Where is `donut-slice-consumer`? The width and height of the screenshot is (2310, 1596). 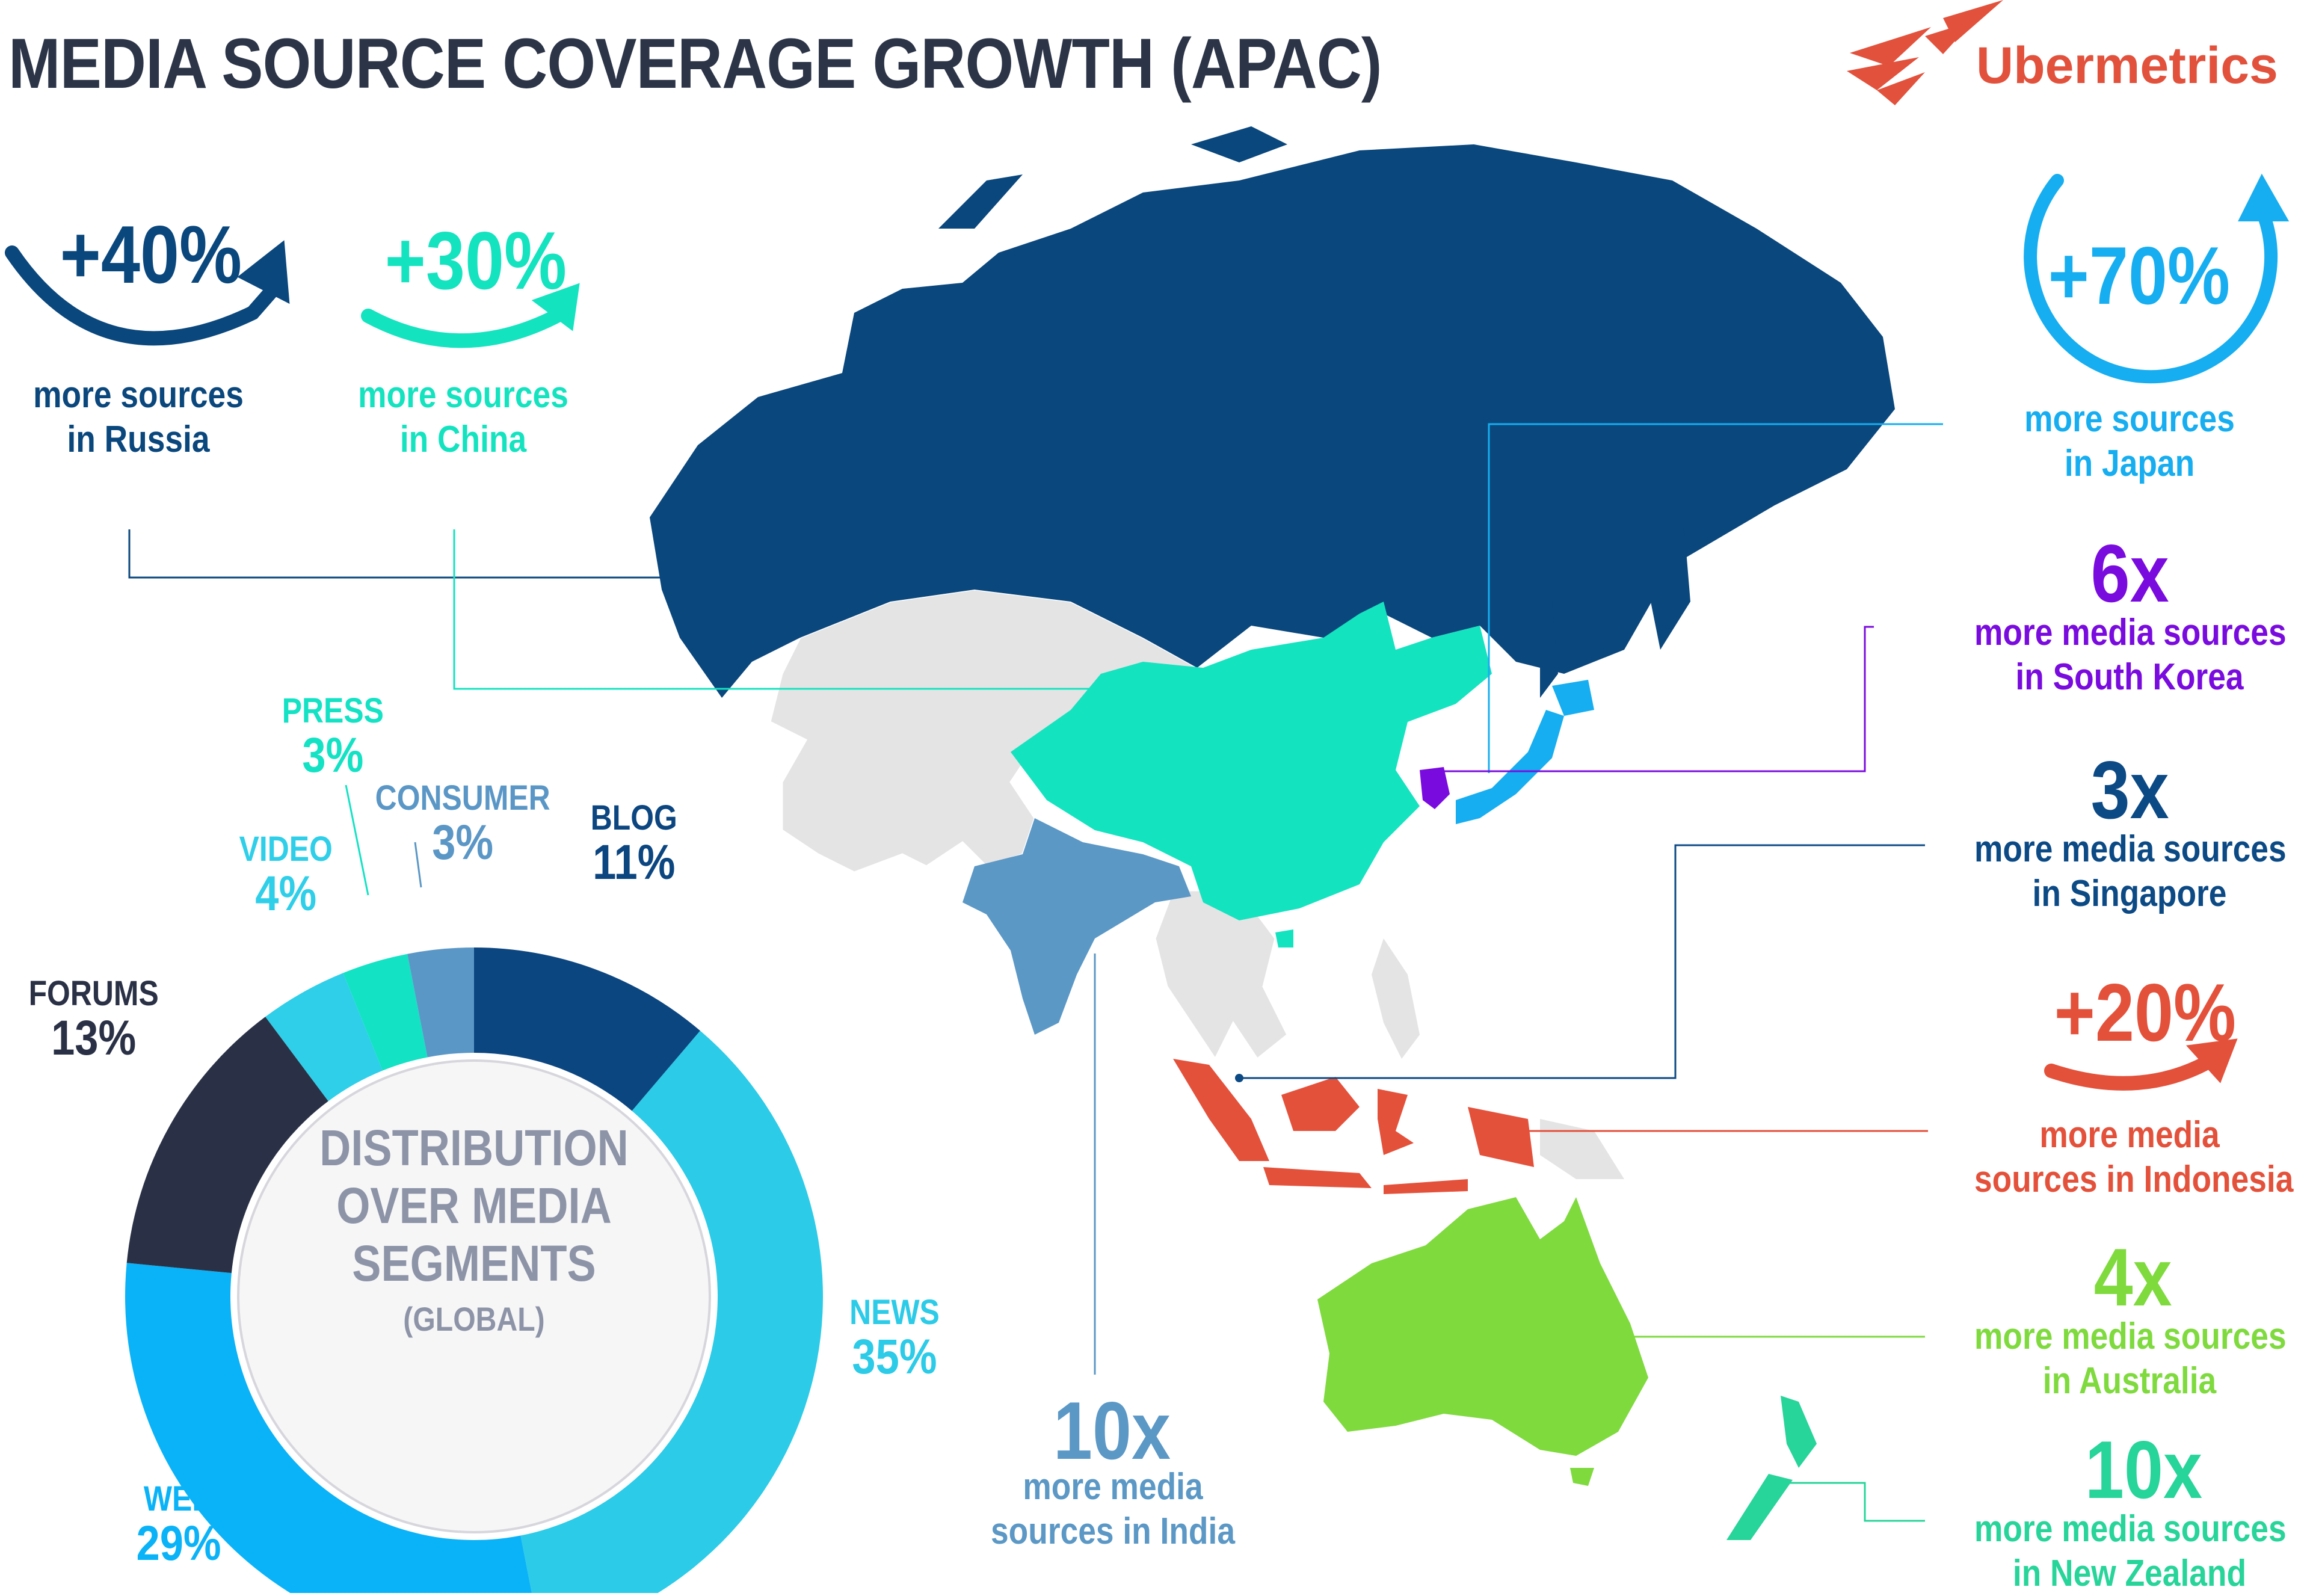
donut-slice-consumer is located at coordinates (440, 1003).